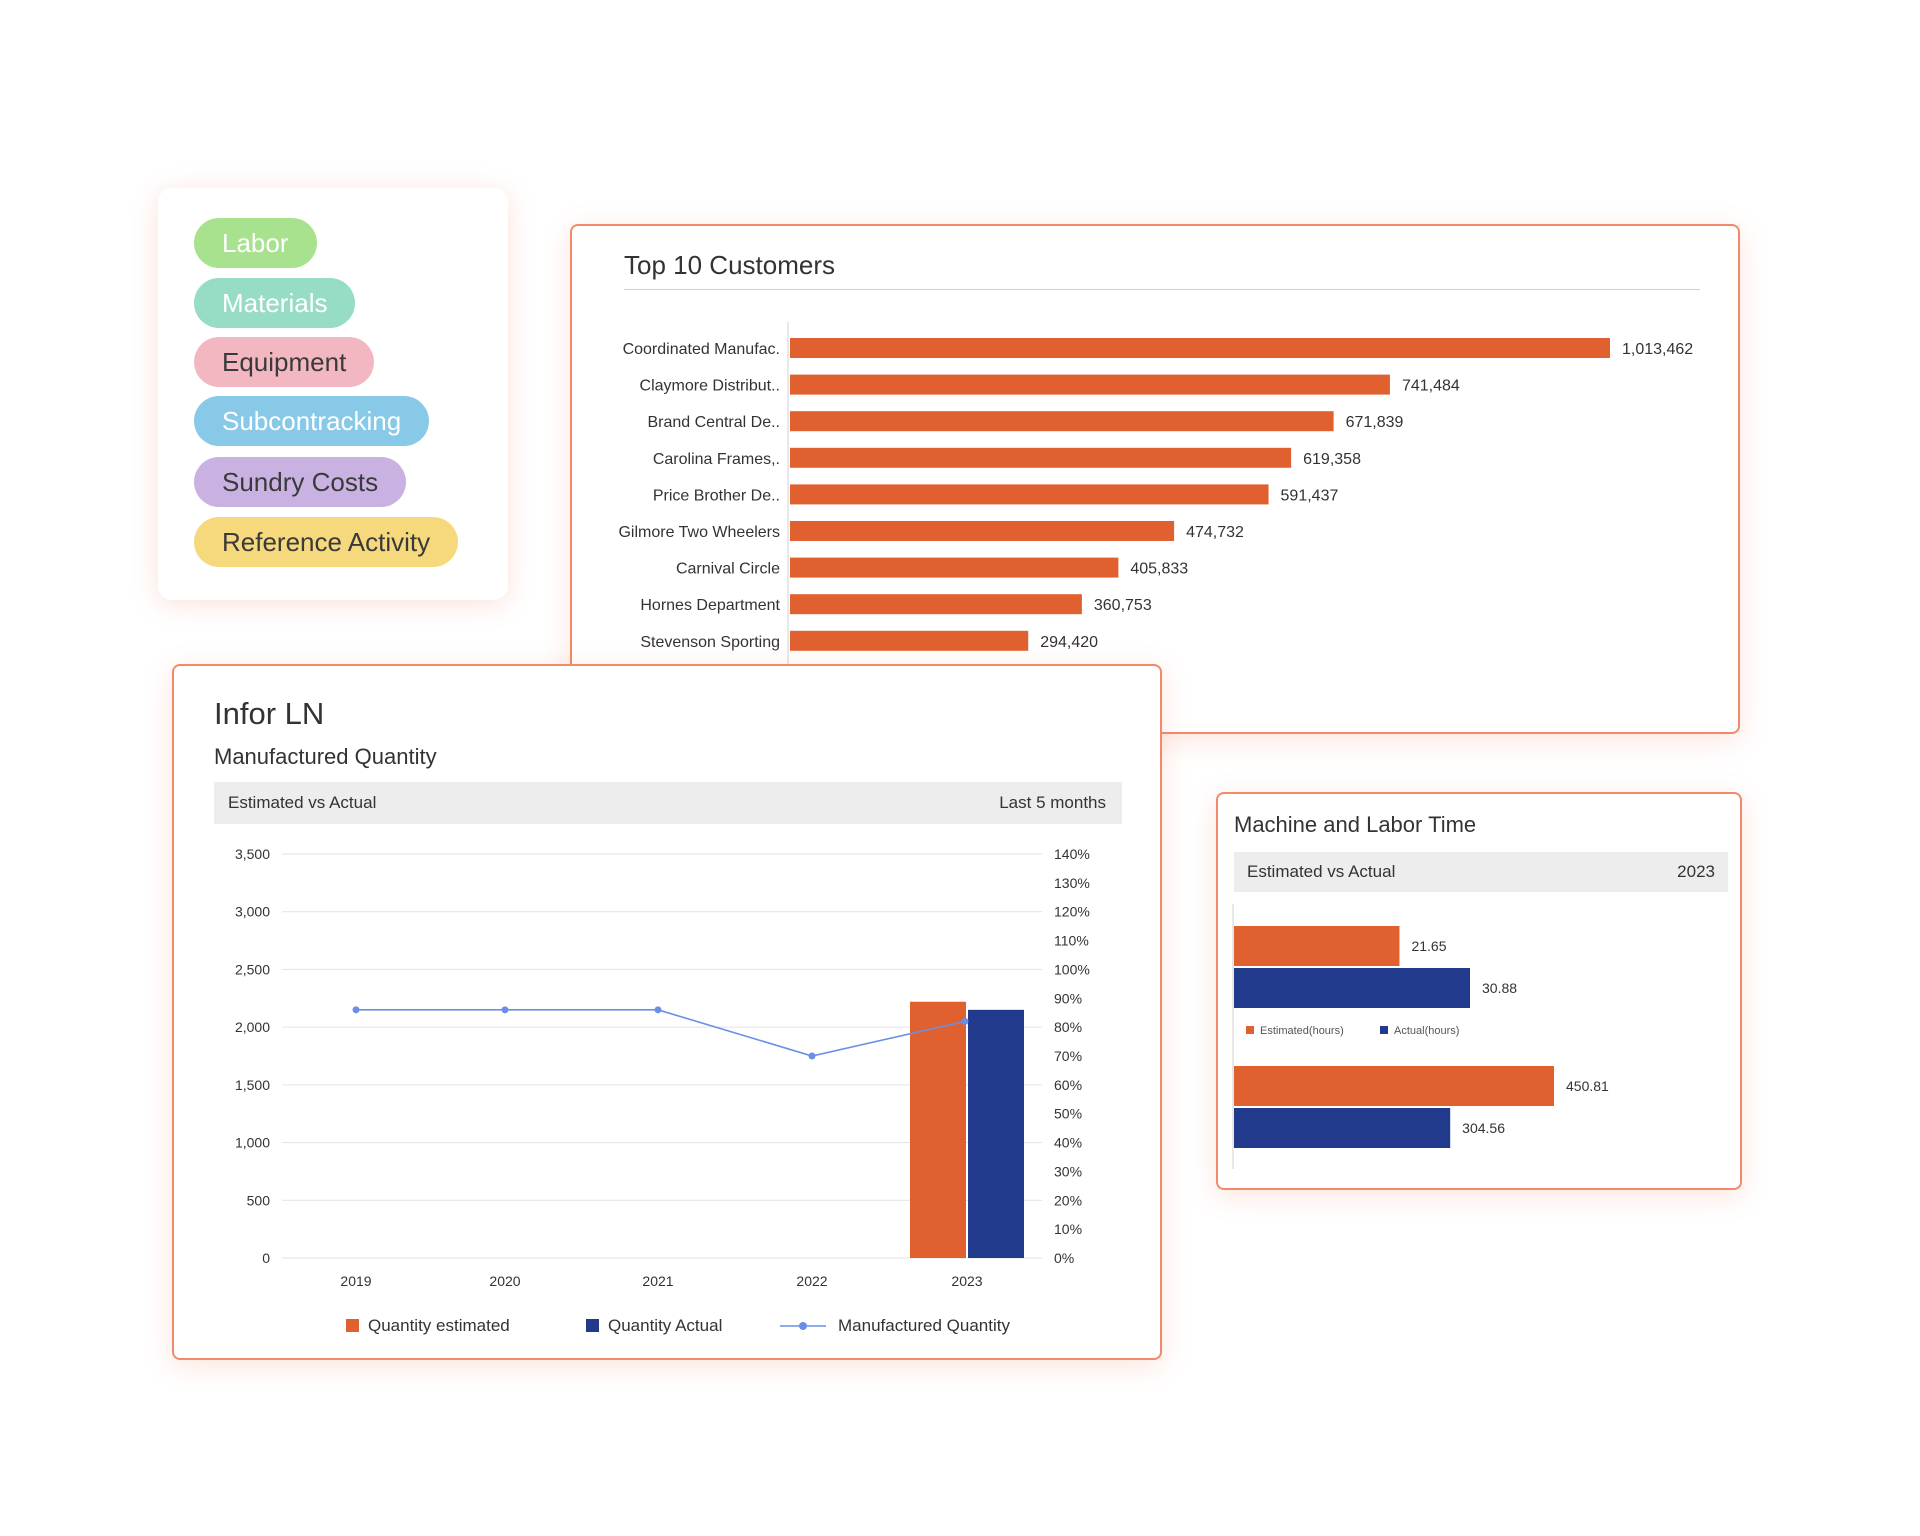  What do you see at coordinates (1071, 941) in the screenshot?
I see `y2-tick-label: 110%` at bounding box center [1071, 941].